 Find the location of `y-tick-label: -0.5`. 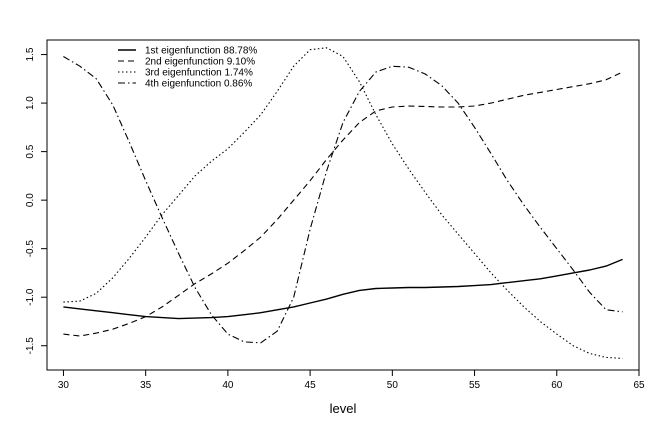

y-tick-label: -0.5 is located at coordinates (30, 249).